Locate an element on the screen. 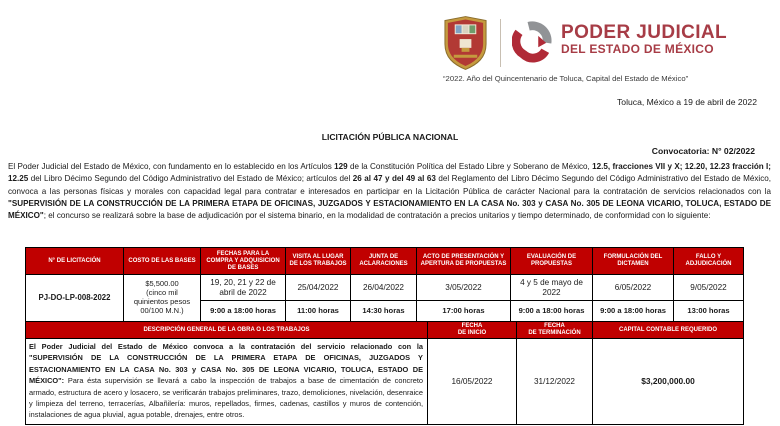 This screenshot has height=426, width=780. header-divider is located at coordinates (500, 43).